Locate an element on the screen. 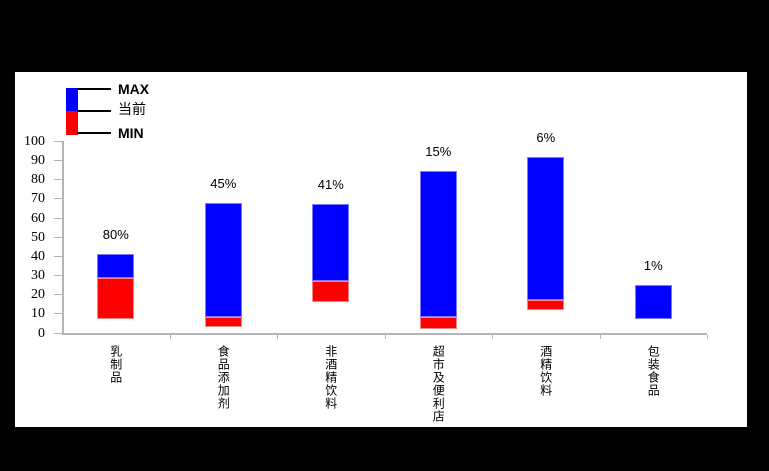  category-label: 食品添加剂 is located at coordinates (223, 377).